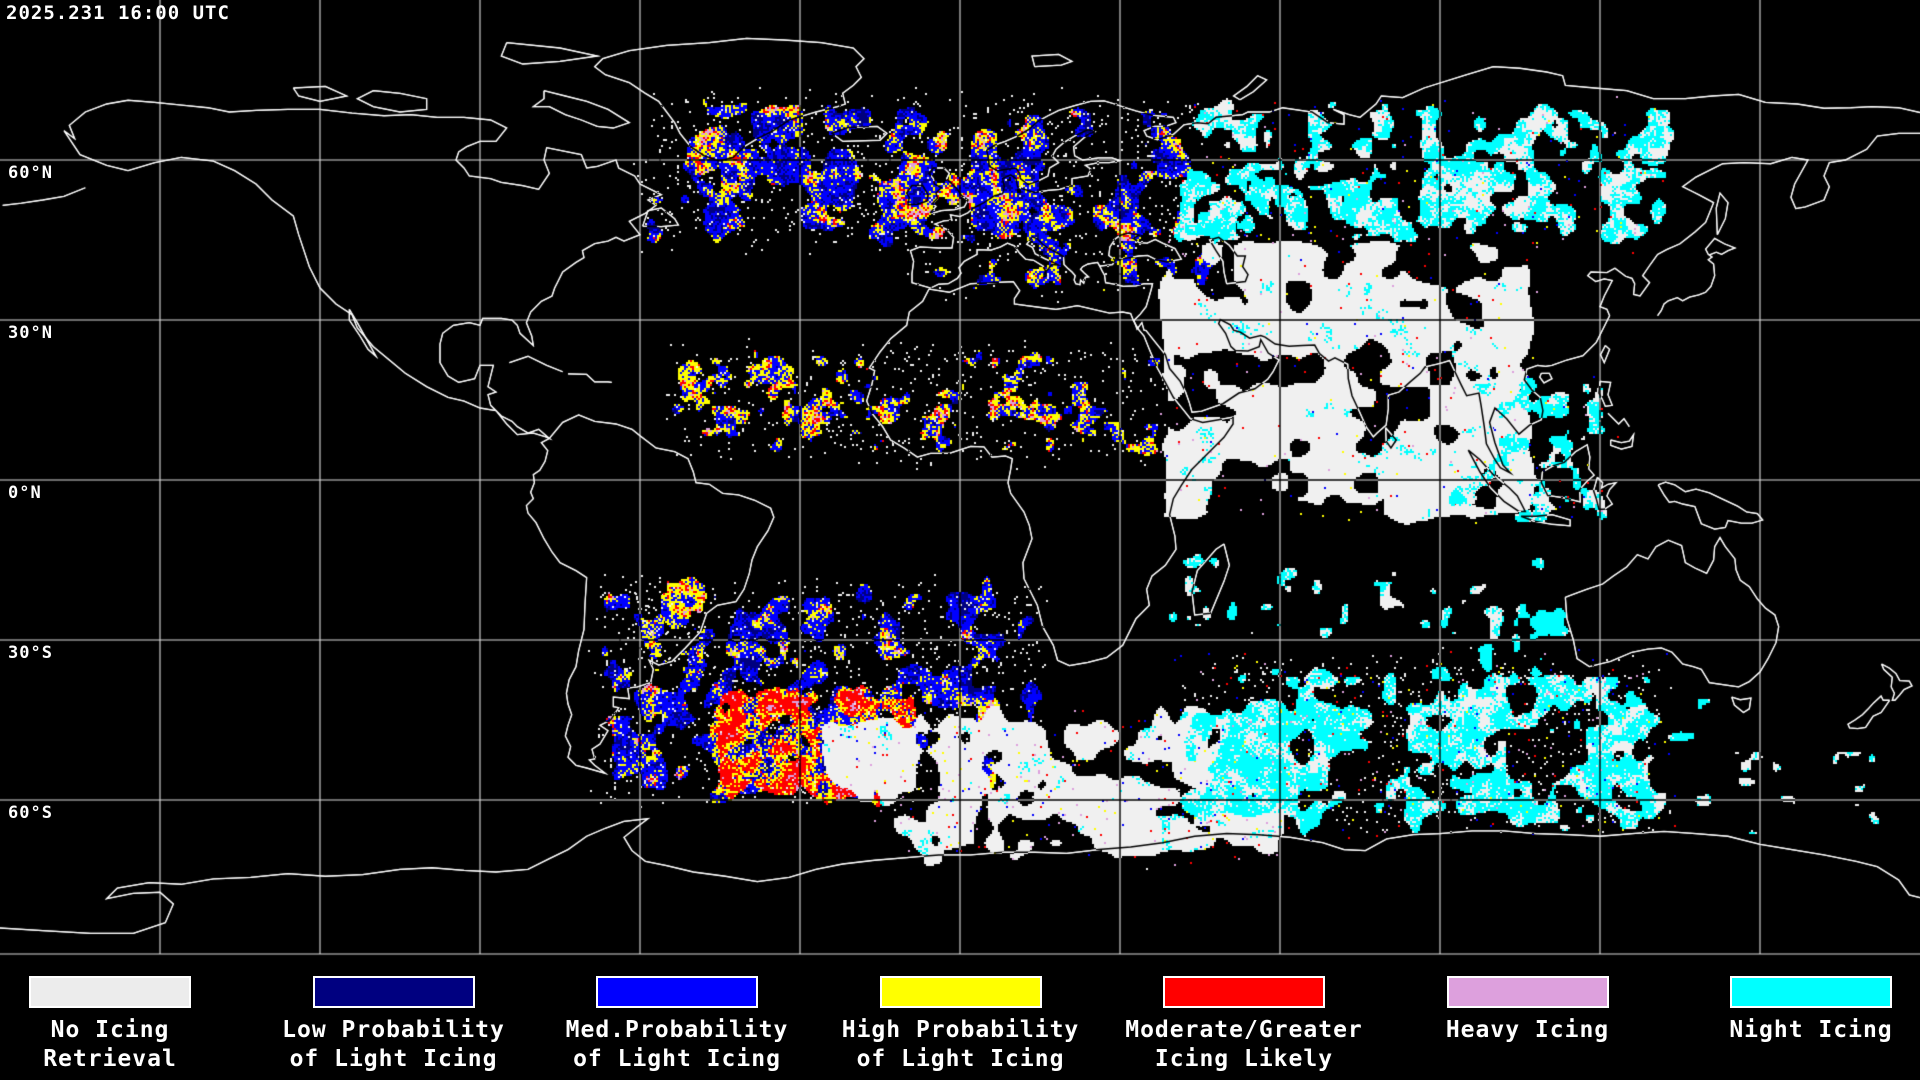 The height and width of the screenshot is (1080, 1920). I want to click on legend-item-0: No Icing Retrieval, so click(127, 1025).